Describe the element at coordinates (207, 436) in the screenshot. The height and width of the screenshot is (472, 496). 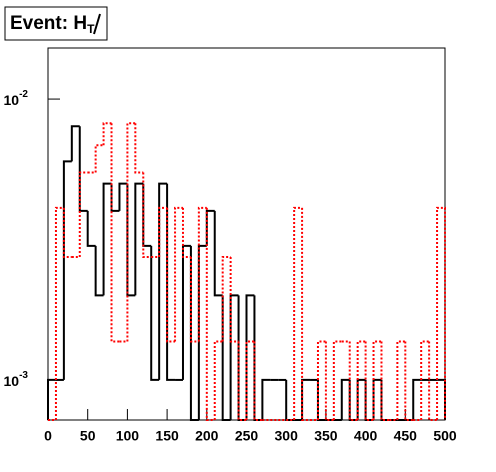
I see `x-tick-label: 200` at that location.